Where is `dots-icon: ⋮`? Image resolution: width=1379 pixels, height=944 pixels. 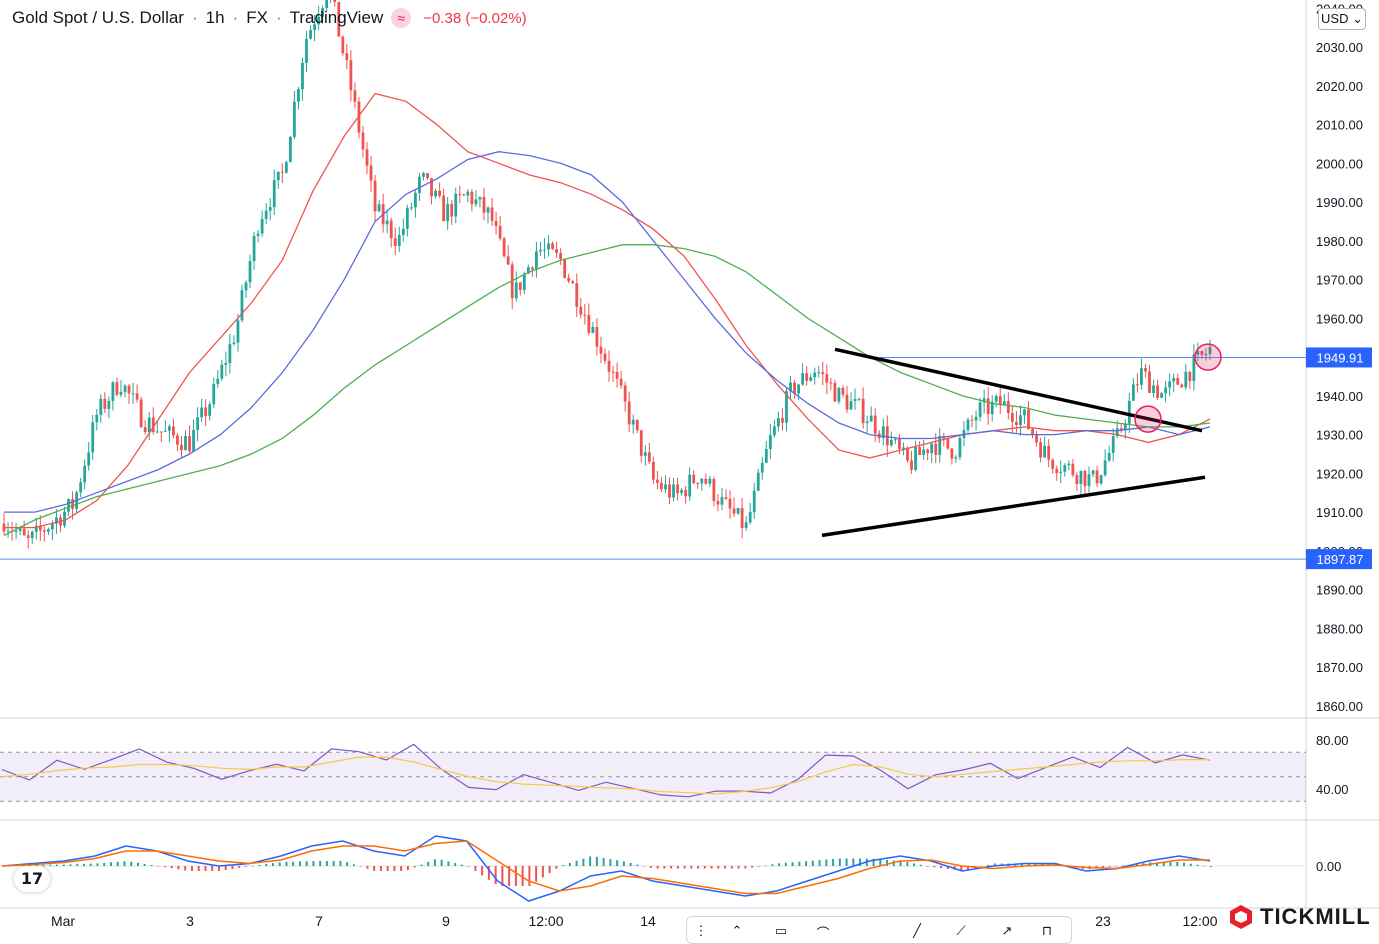
dots-icon: ⋮ is located at coordinates (701, 930).